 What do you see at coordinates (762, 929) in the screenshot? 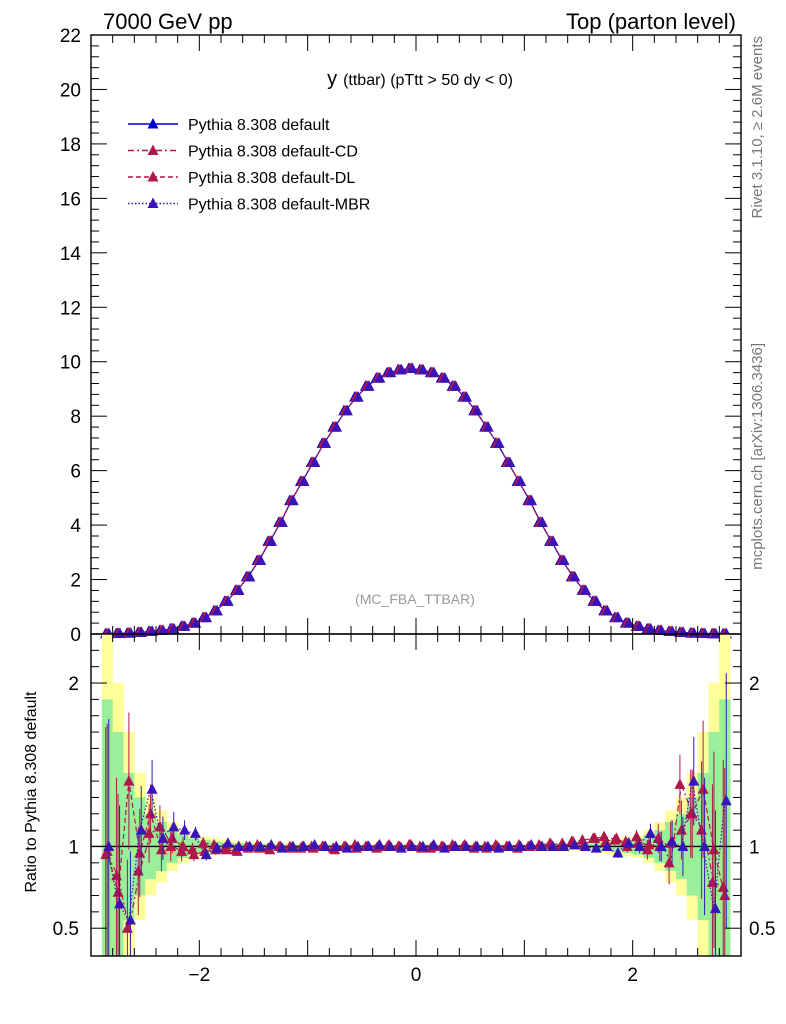
I see `ratio-y-tick-label-right: 0.5` at bounding box center [762, 929].